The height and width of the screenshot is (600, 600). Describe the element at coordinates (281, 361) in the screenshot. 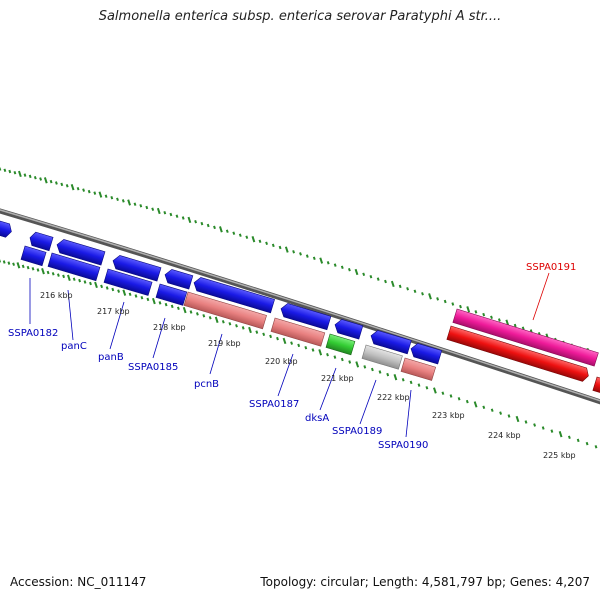

I see `tick-label: 220 kbp` at that location.